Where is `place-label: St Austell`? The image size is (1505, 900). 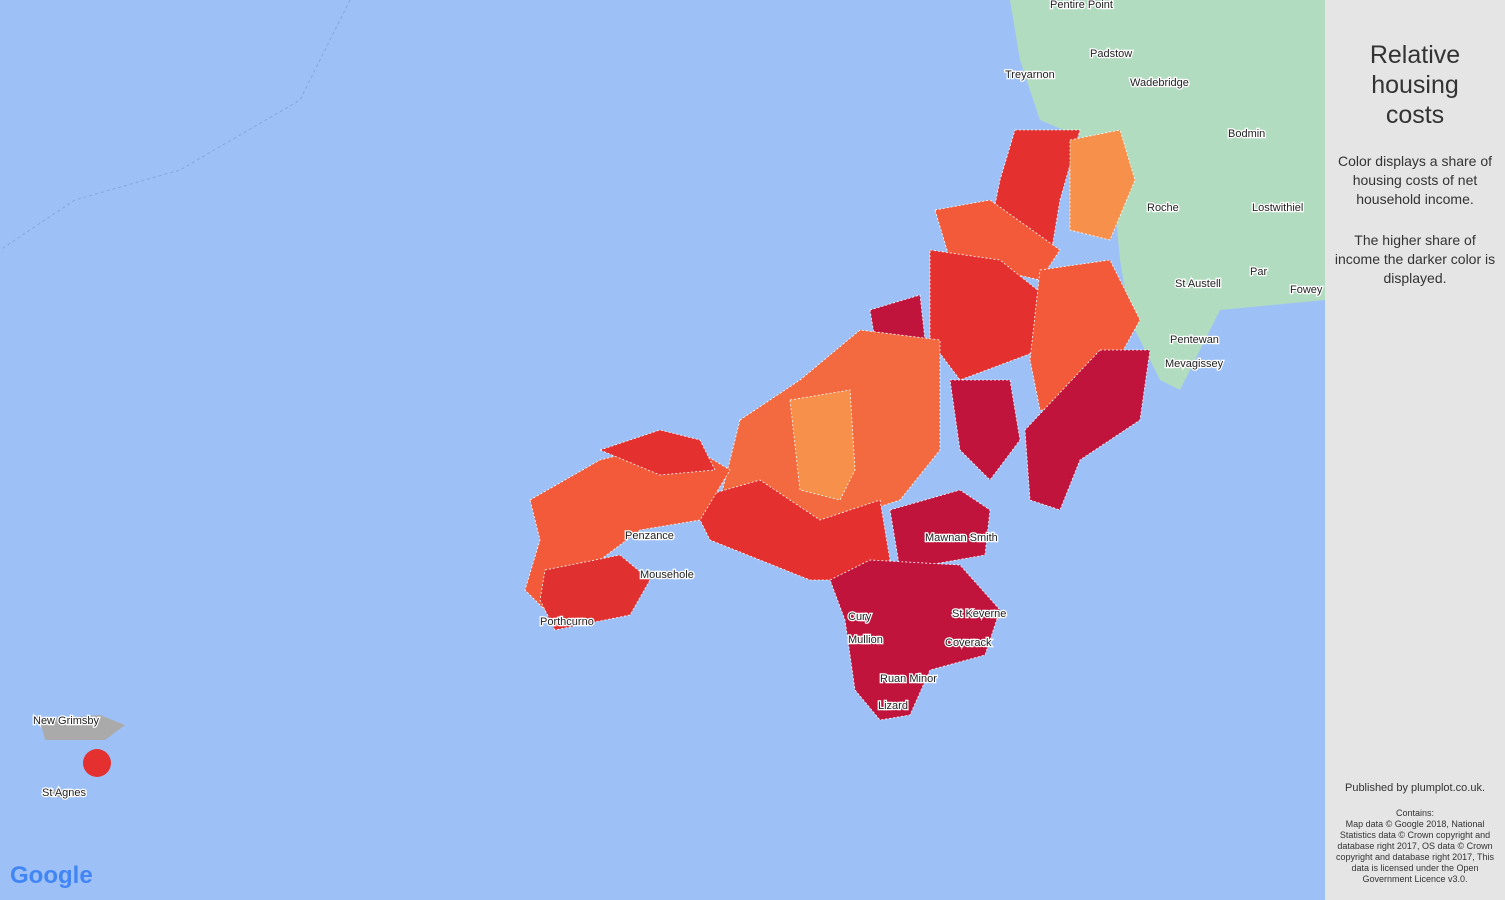
place-label: St Austell is located at coordinates (1198, 284).